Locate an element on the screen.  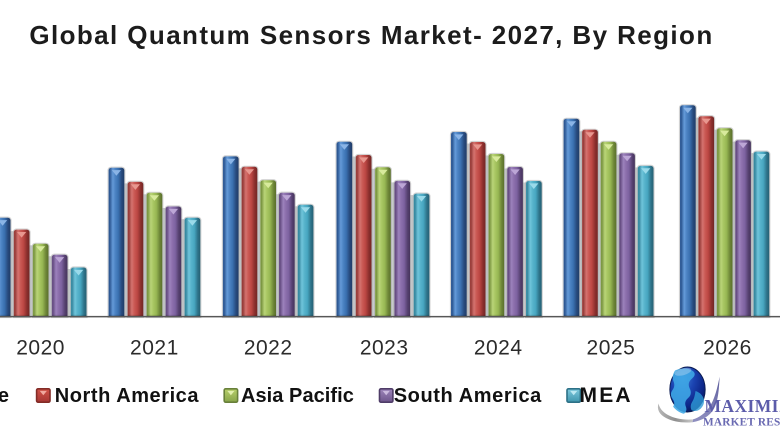
svg-text: South America is located at coordinates (468, 396).